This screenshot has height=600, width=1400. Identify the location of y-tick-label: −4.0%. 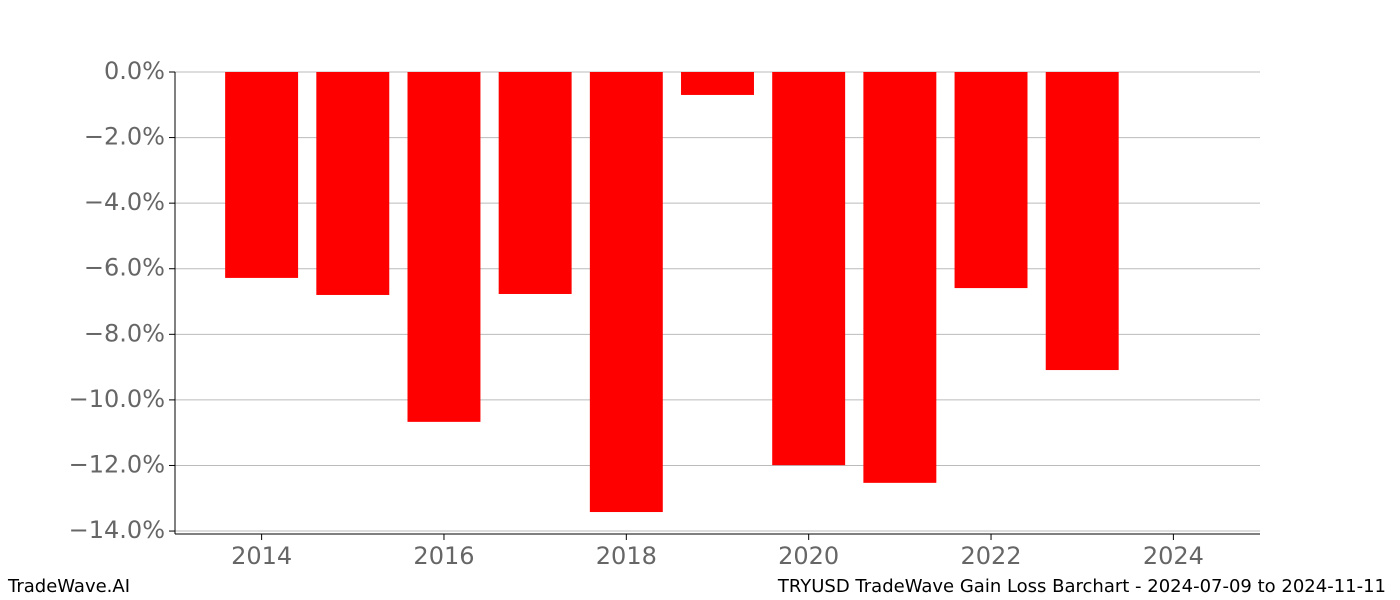
(124, 202).